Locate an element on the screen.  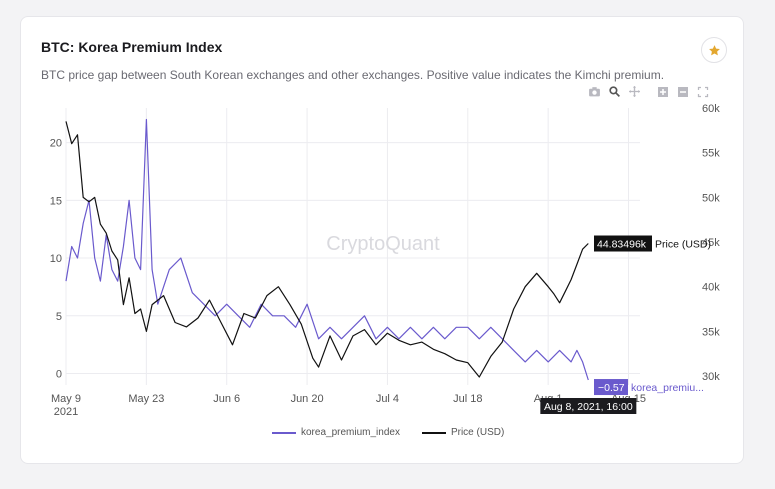
y-right-tick-label: 40k is located at coordinates (711, 288).